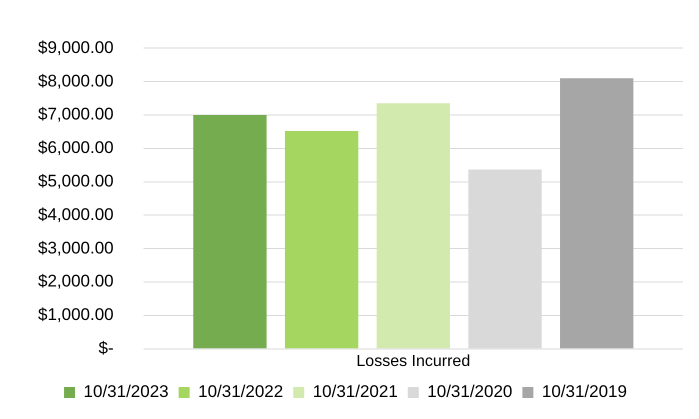 This screenshot has height=419, width=699. Describe the element at coordinates (413, 361) in the screenshot. I see `x-tick-label: Losses Incurred` at that location.